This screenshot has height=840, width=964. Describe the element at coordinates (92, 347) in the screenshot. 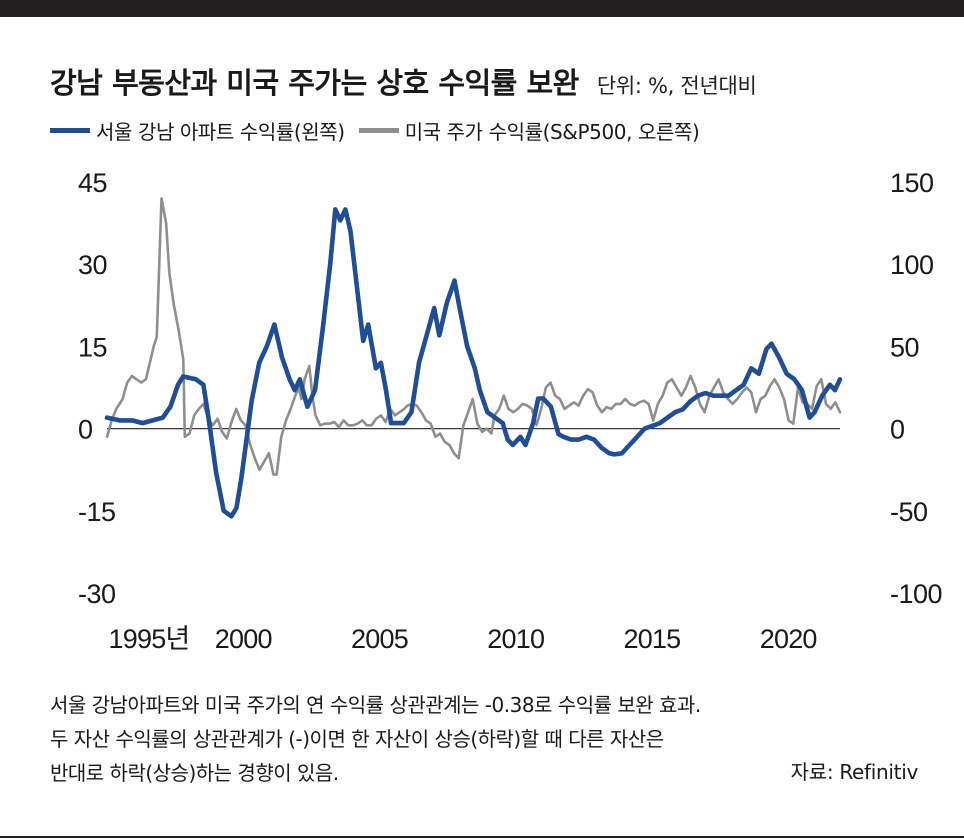

I see `y-left-tick-label: 15` at that location.